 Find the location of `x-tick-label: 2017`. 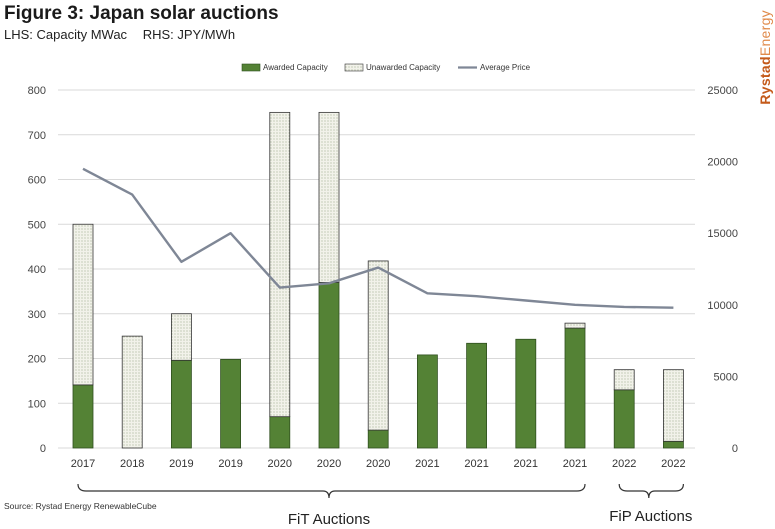

x-tick-label: 2017 is located at coordinates (83, 464).